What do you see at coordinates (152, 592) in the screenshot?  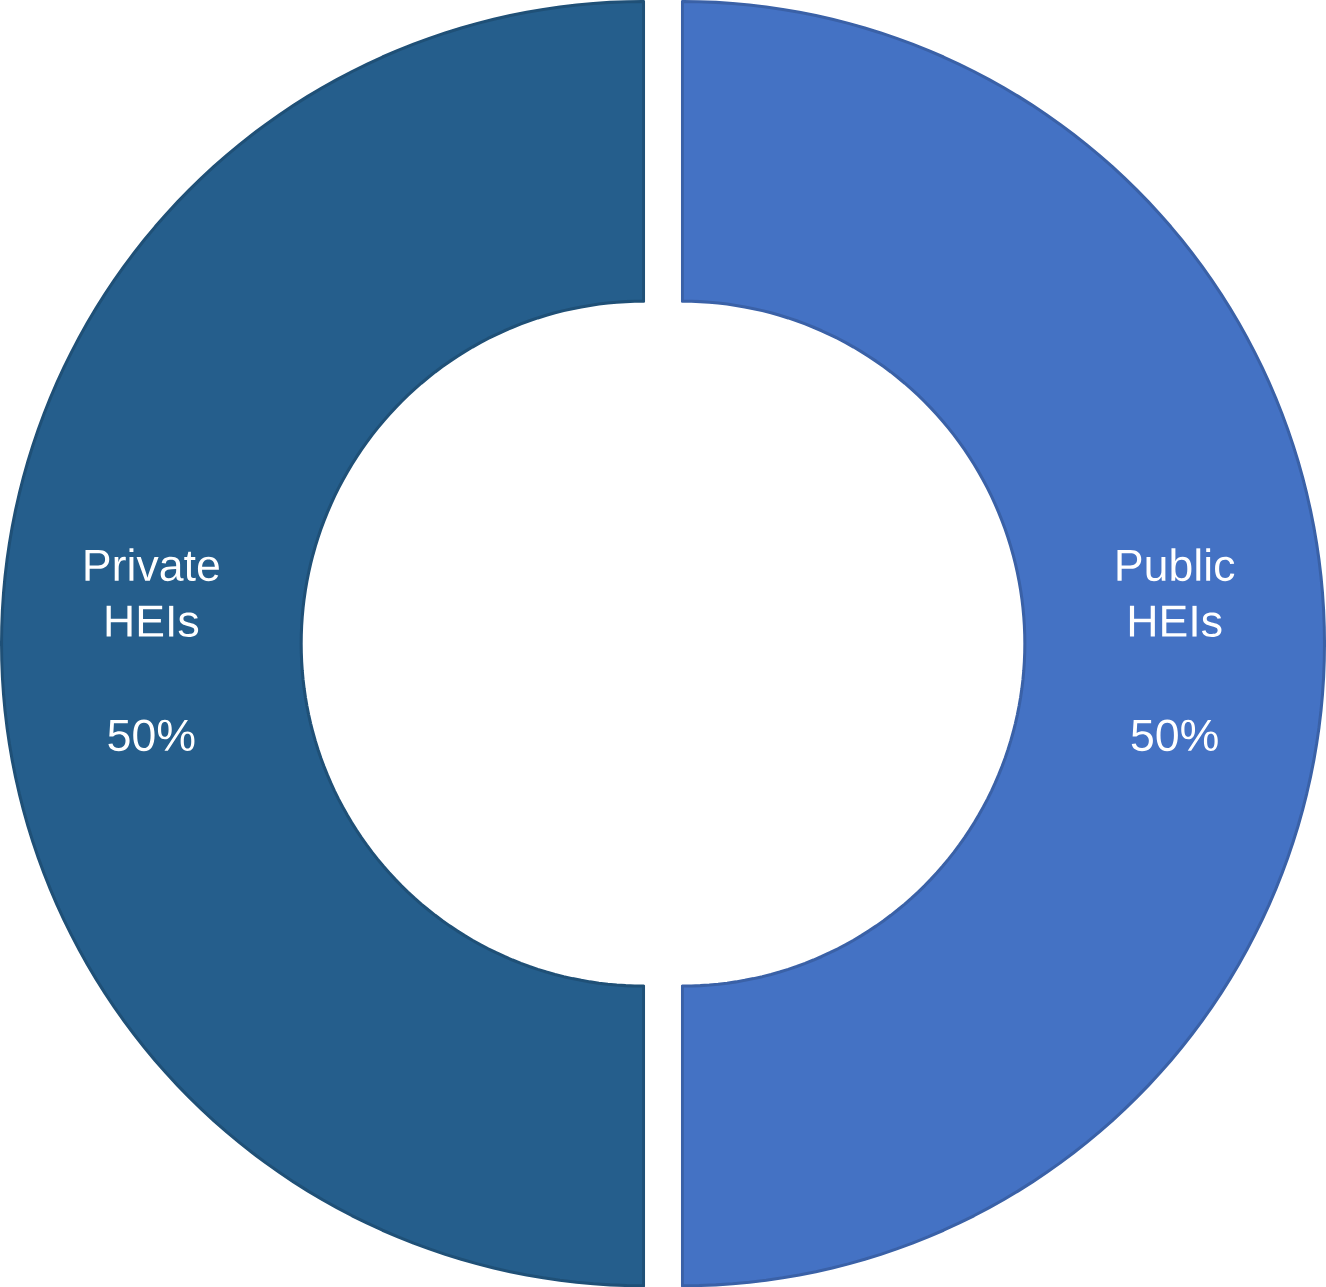 I see `slice-label: Private HEIs` at bounding box center [152, 592].